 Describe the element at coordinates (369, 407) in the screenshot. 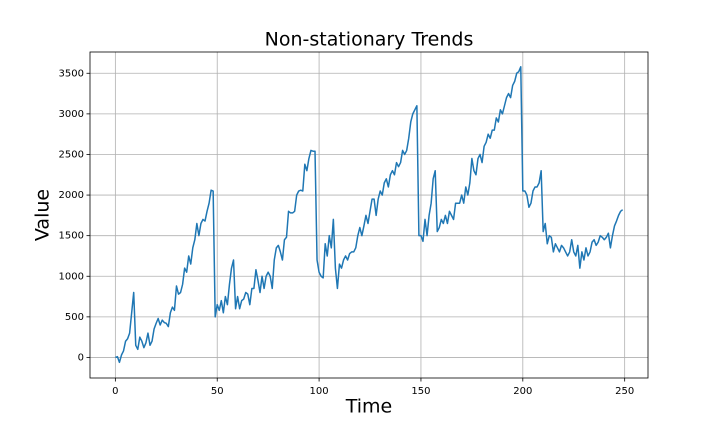

I see `x-axis-label: Time` at that location.